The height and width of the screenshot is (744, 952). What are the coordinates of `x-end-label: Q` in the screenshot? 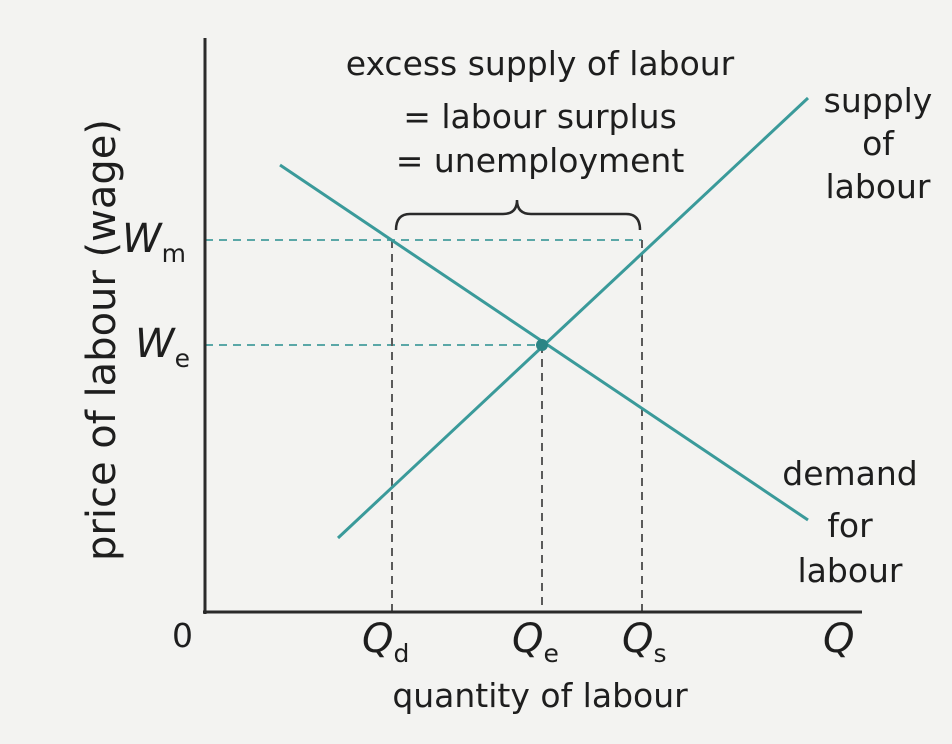 It's located at (838, 639).